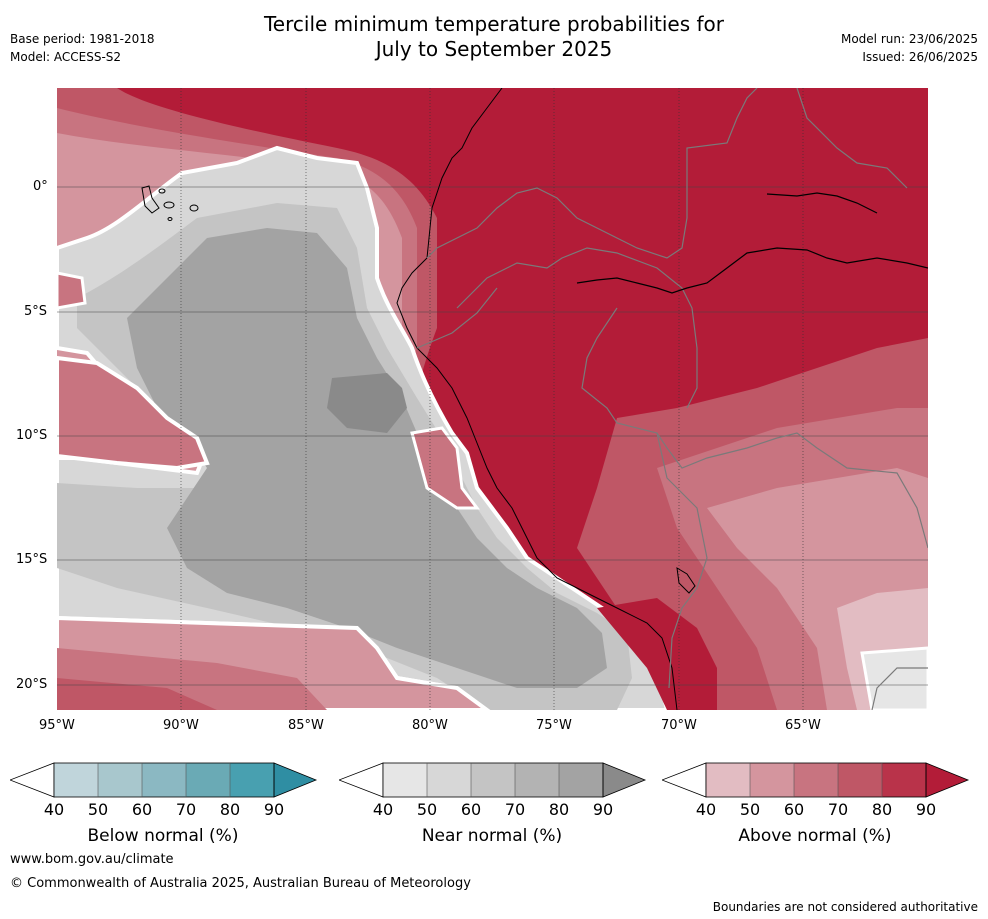 This screenshot has width=988, height=919. What do you see at coordinates (40, 186) in the screenshot?
I see `lat-label-0: 0°` at bounding box center [40, 186].